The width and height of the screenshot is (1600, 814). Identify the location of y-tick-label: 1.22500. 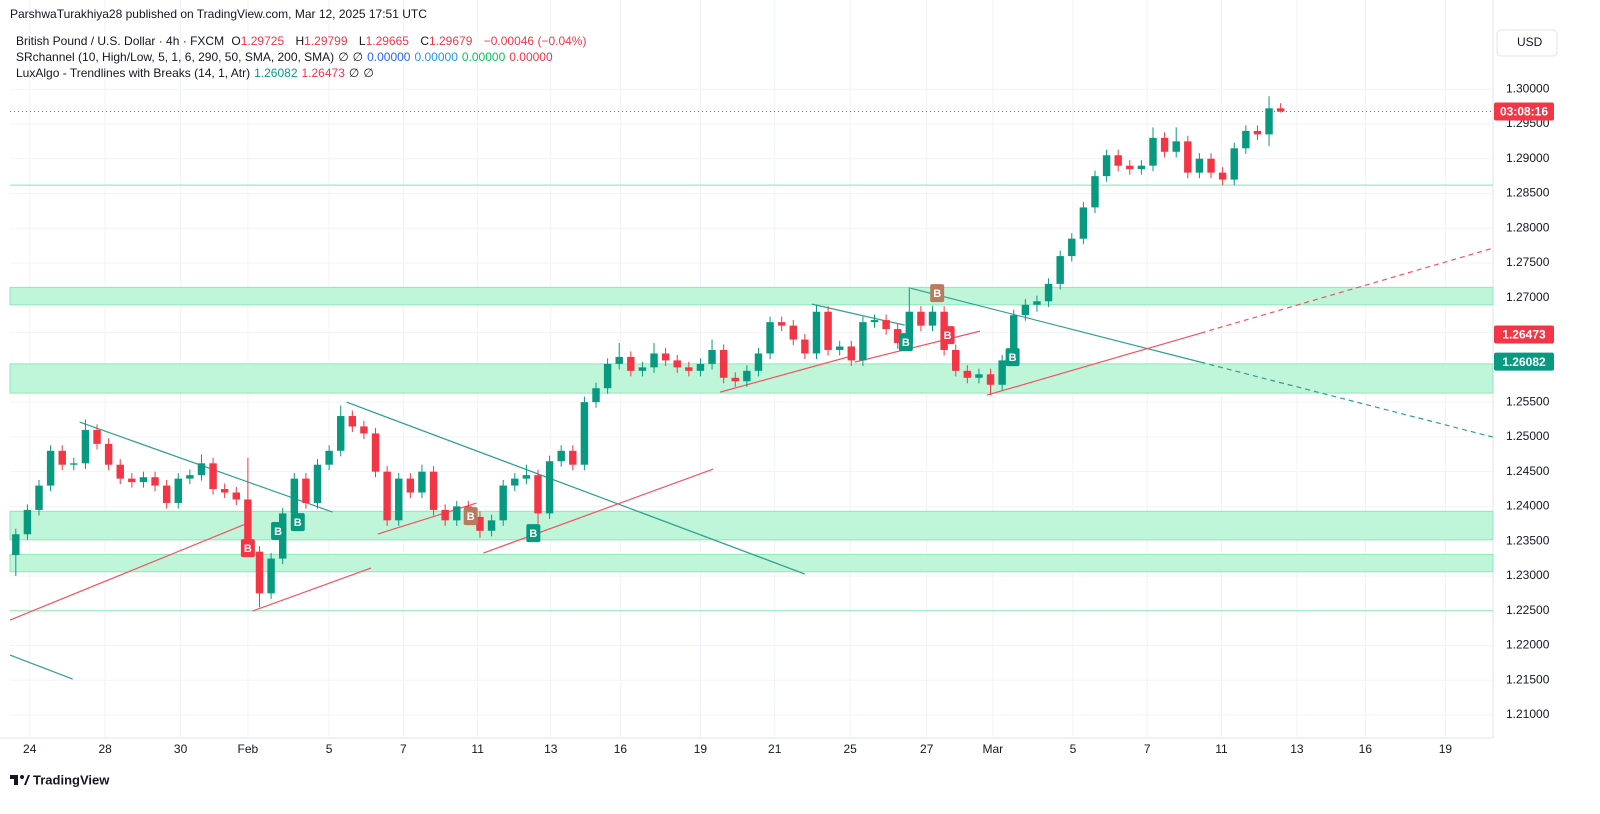
(1528, 610).